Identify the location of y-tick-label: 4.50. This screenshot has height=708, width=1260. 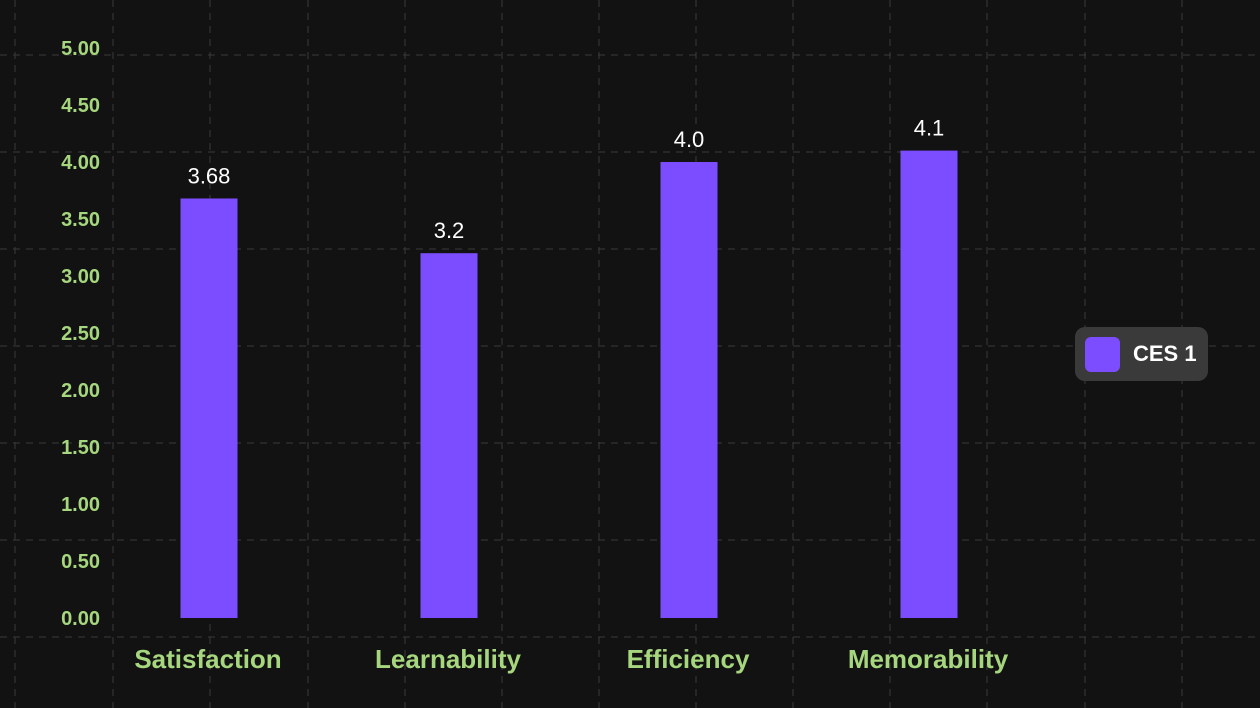
(80, 106).